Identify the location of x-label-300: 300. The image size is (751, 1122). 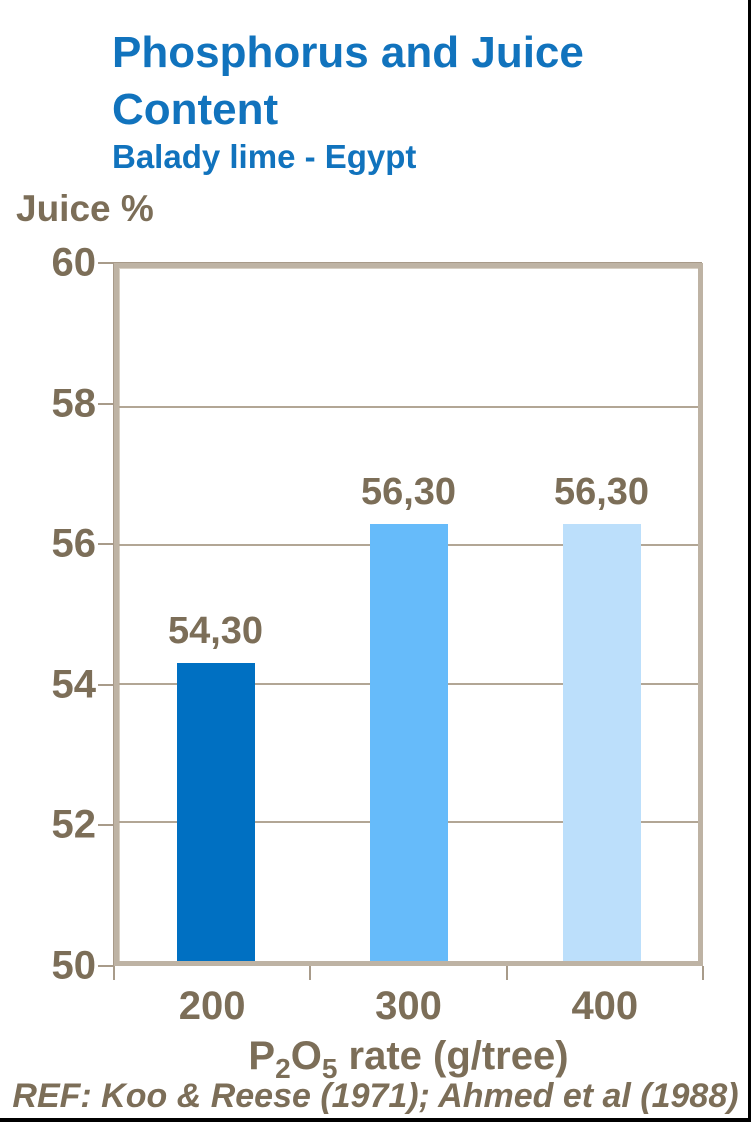
(408, 1006).